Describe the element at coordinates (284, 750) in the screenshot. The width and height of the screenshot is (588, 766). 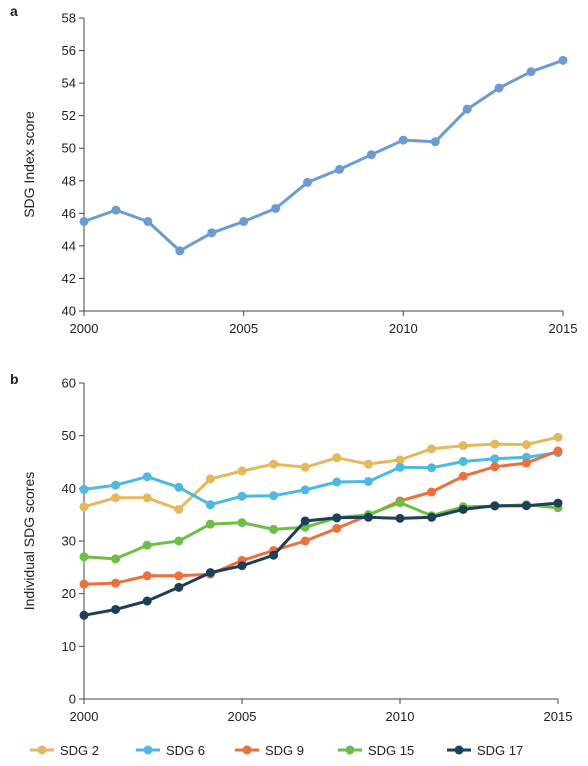
I see `legend-label-sdg-9: SDG 9` at that location.